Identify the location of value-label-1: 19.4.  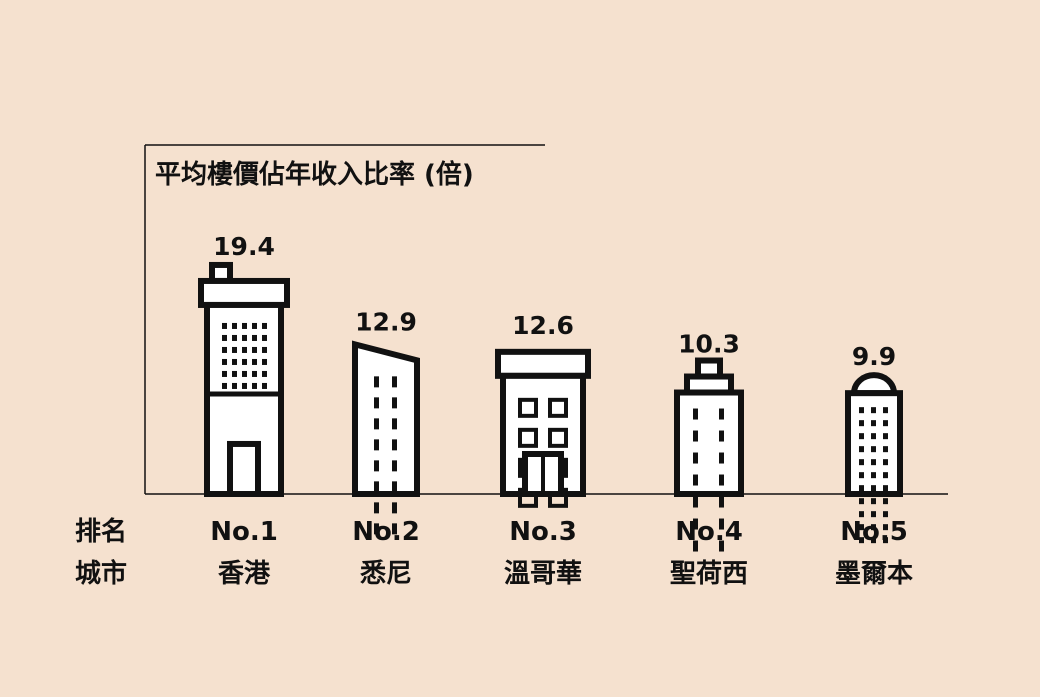
(244, 246).